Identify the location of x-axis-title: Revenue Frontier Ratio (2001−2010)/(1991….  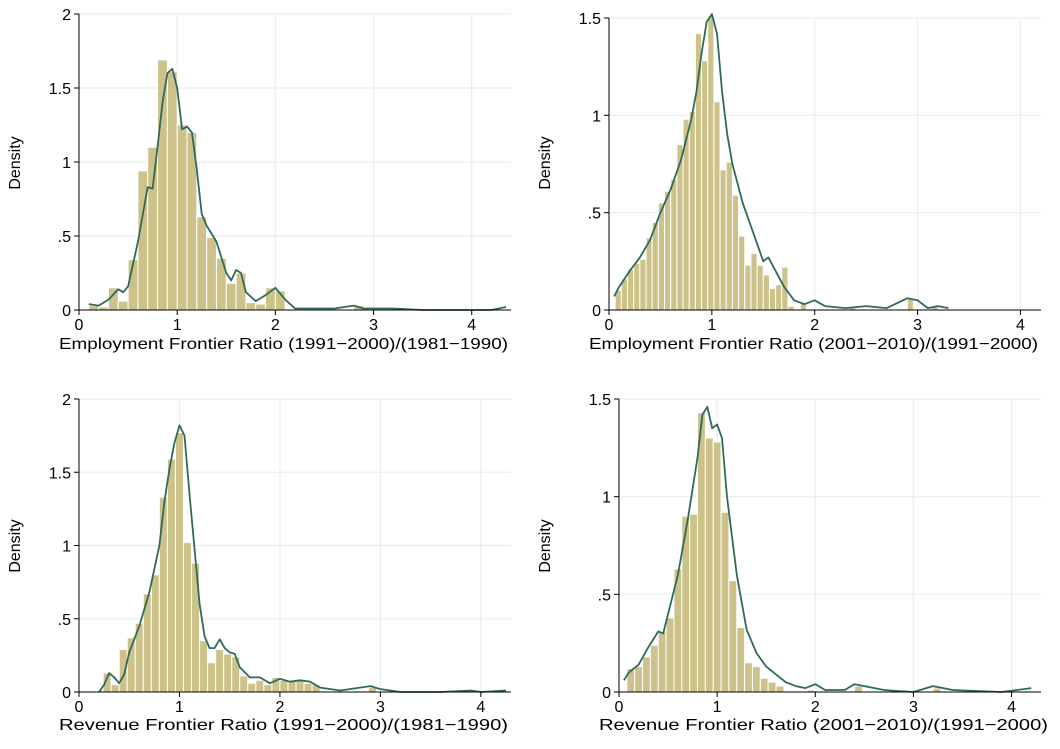
(823, 725).